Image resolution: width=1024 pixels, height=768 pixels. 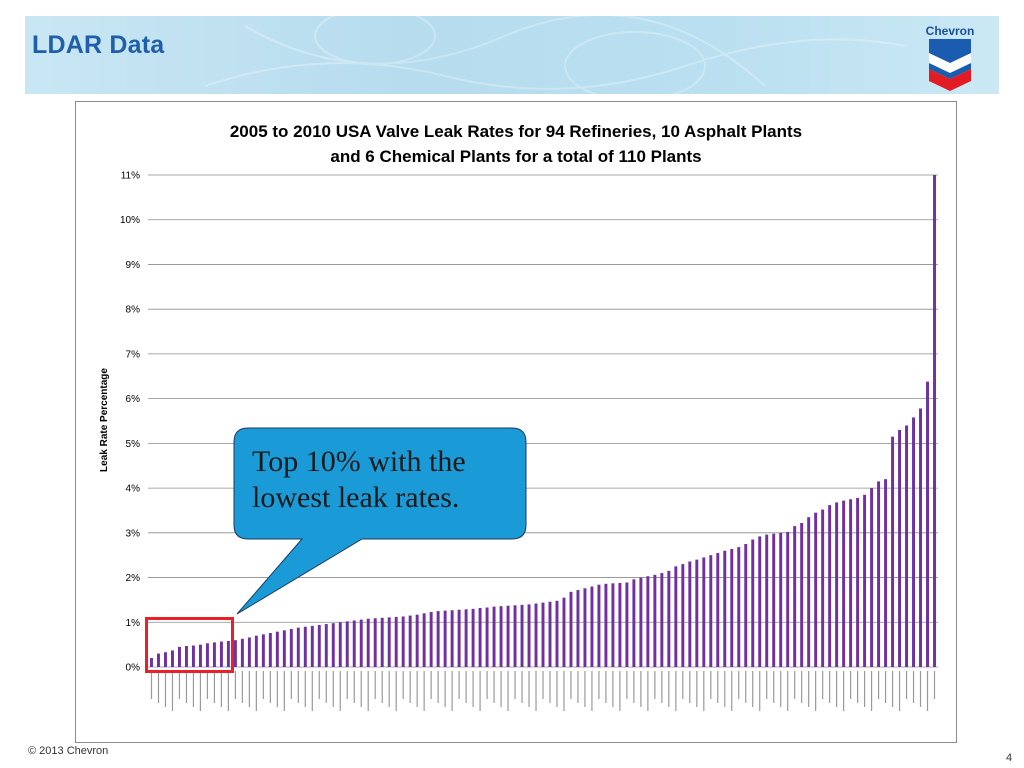 I want to click on copyright-footer: © 2013 Chevron, so click(x=68, y=751).